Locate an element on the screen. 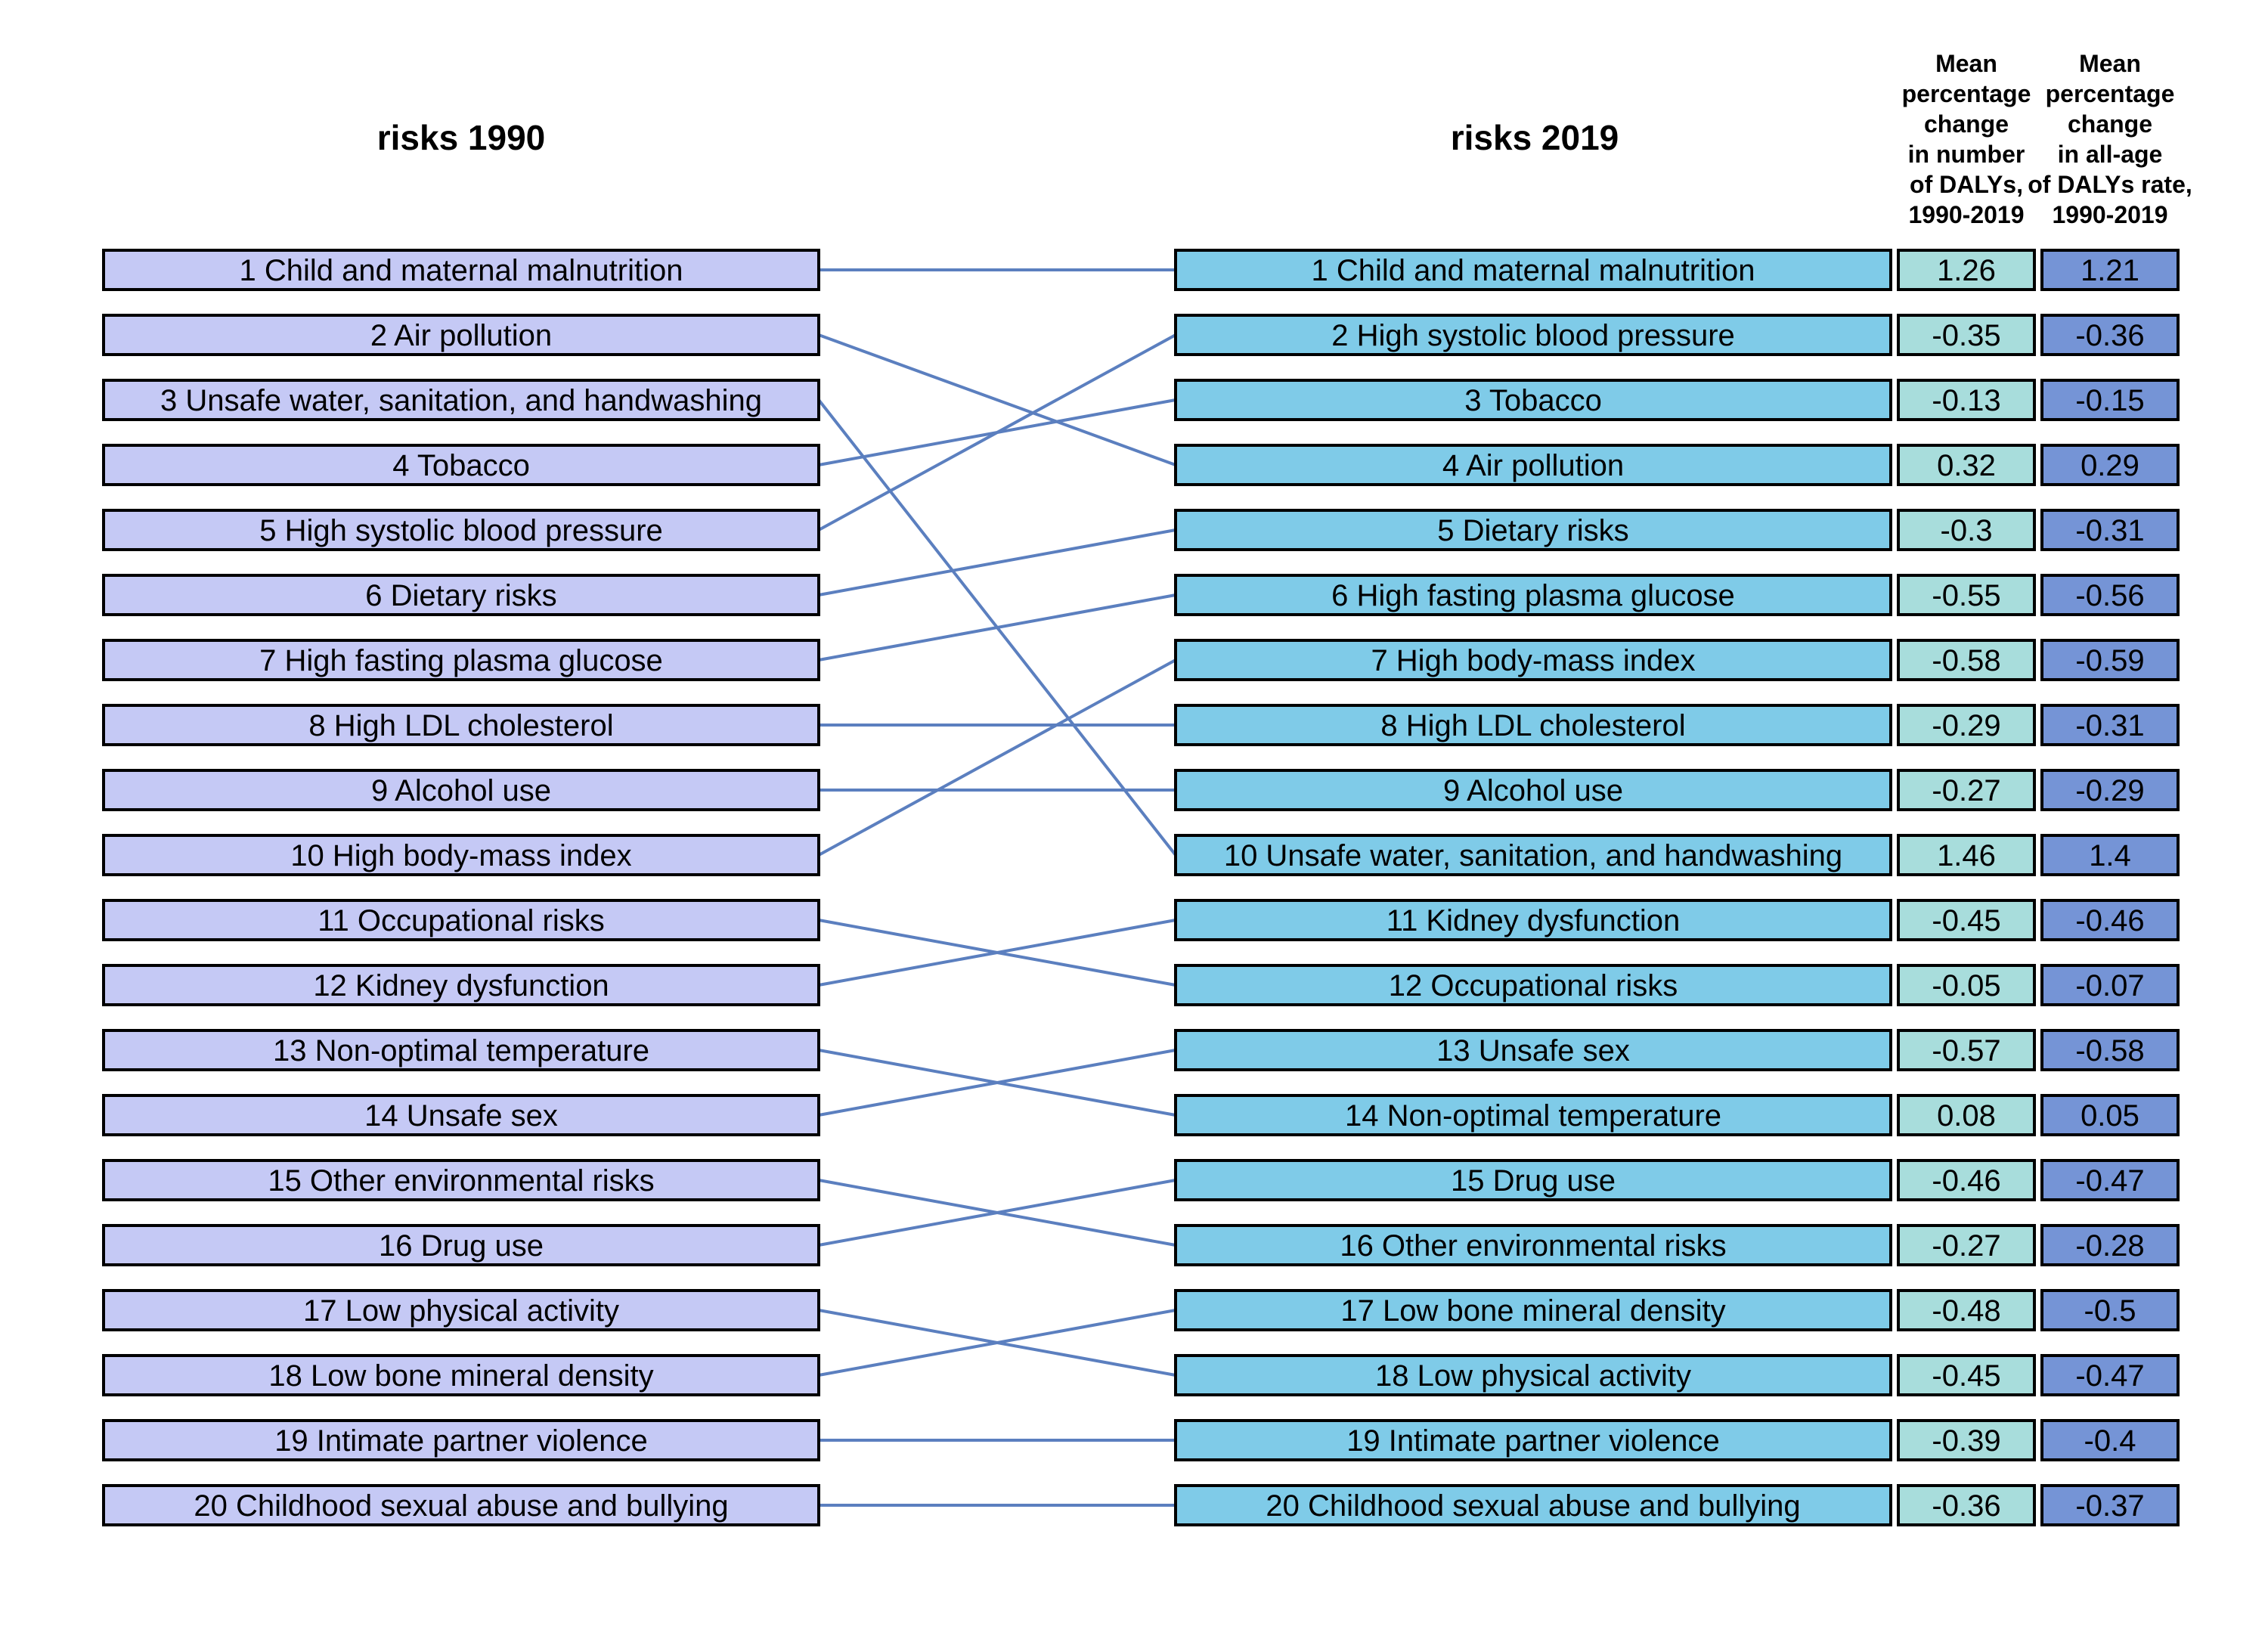 This screenshot has height=1633, width=2268. risk-2019-13-box is located at coordinates (1533, 1050).